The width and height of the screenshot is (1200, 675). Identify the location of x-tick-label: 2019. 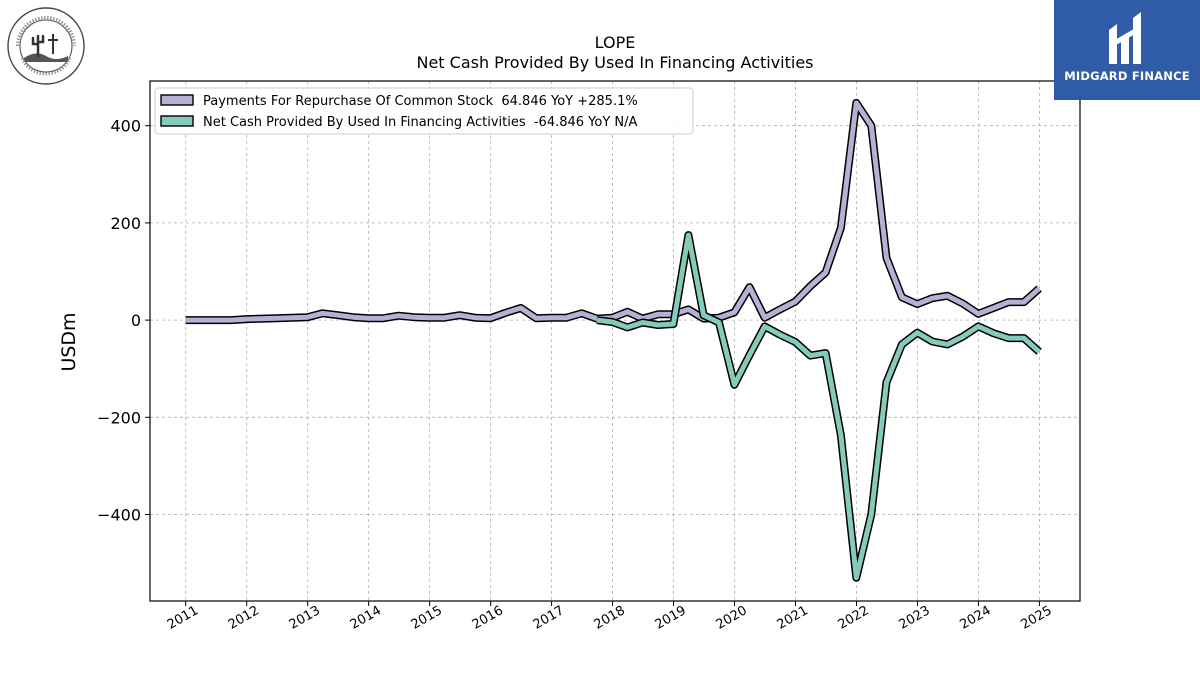
(671, 618).